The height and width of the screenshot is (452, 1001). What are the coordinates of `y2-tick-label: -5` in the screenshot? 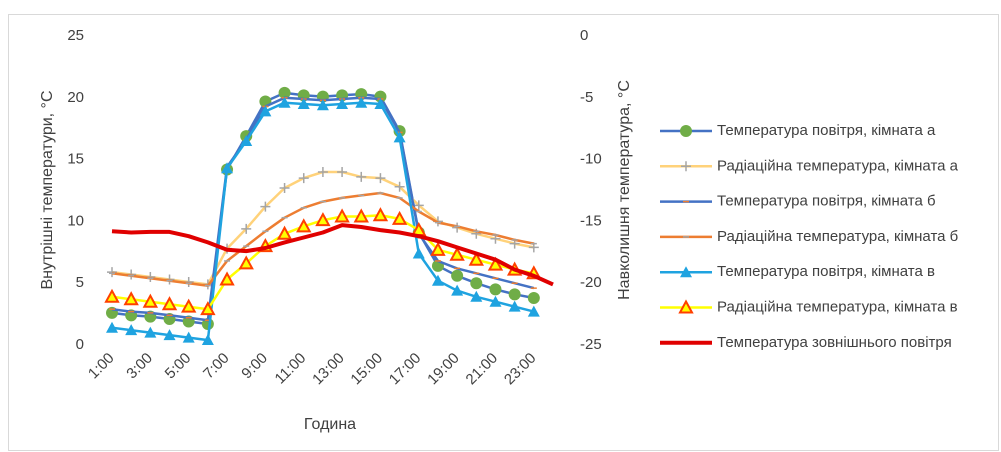 It's located at (586, 97).